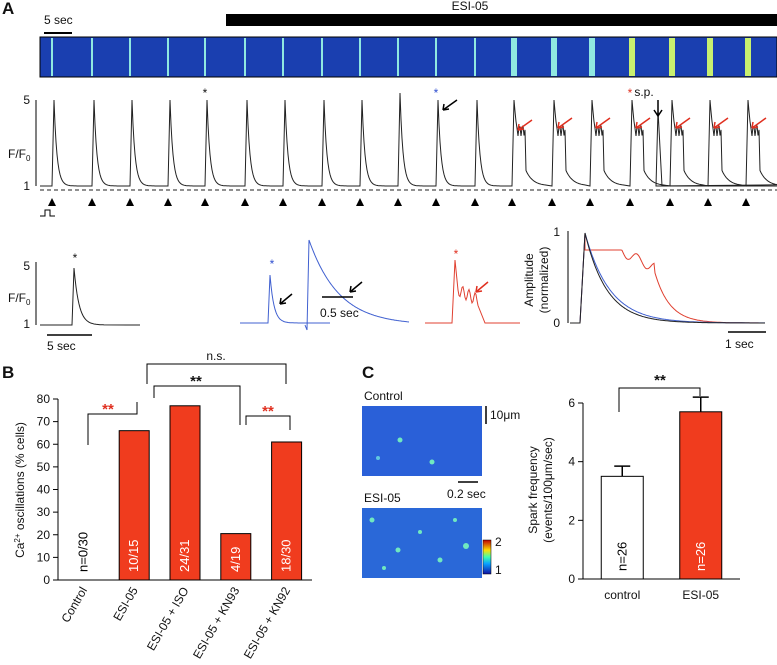  I want to click on scale-label: 1 sec, so click(739, 344).